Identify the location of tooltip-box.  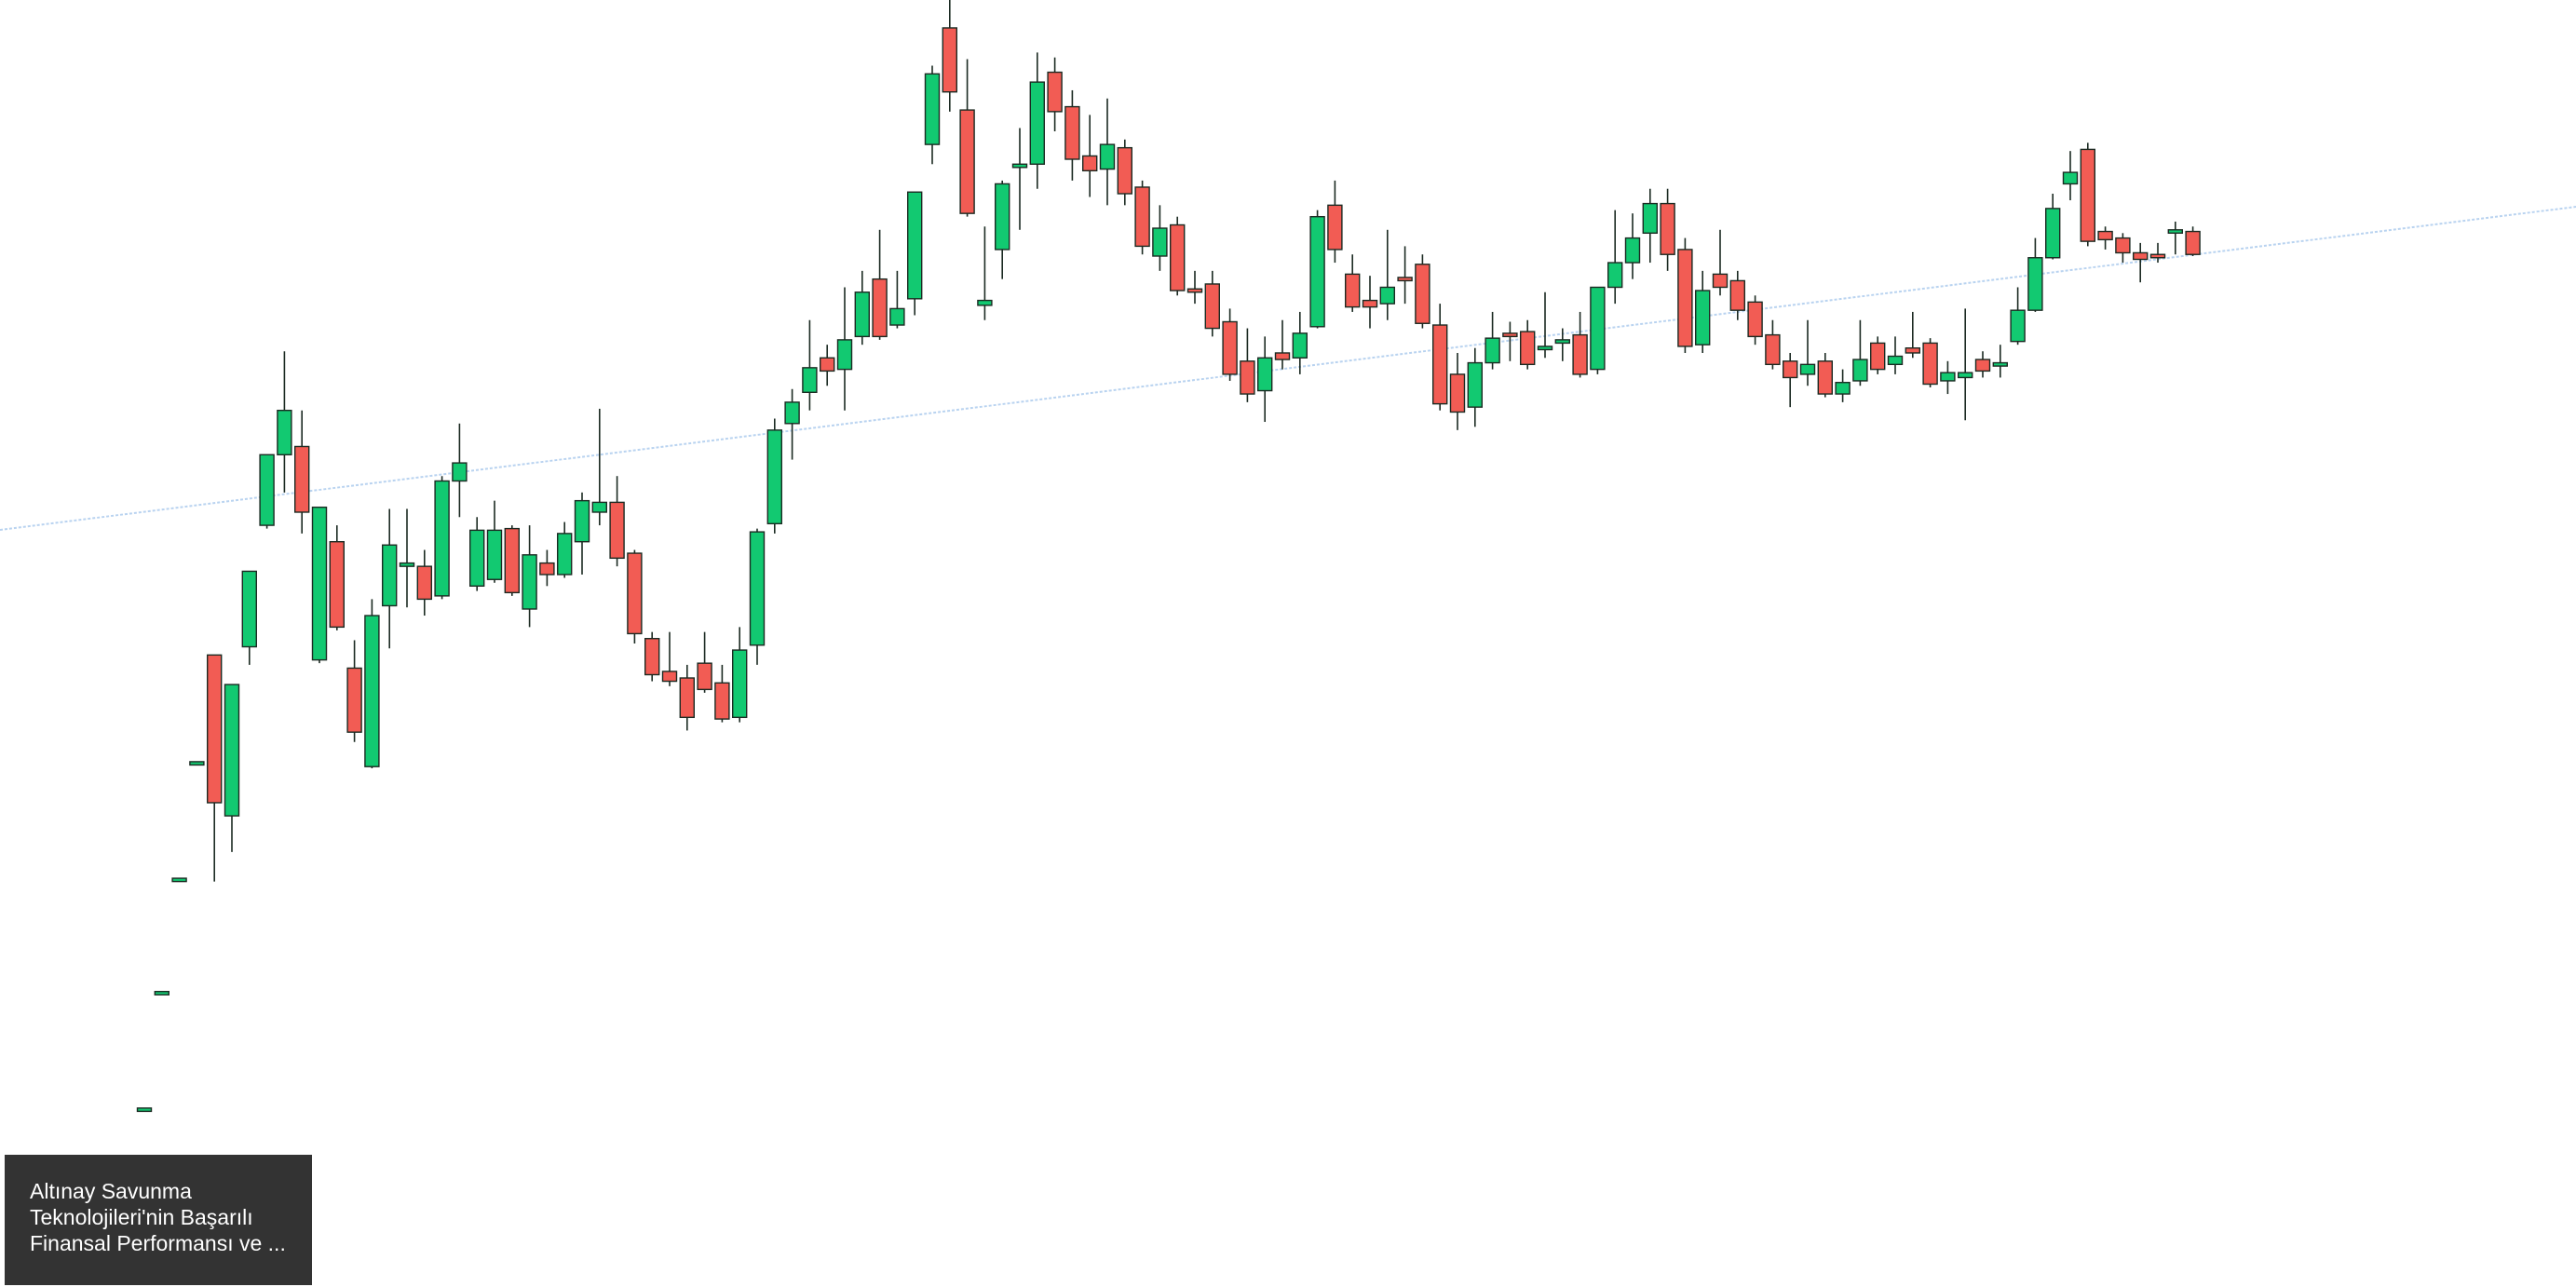
(158, 1220).